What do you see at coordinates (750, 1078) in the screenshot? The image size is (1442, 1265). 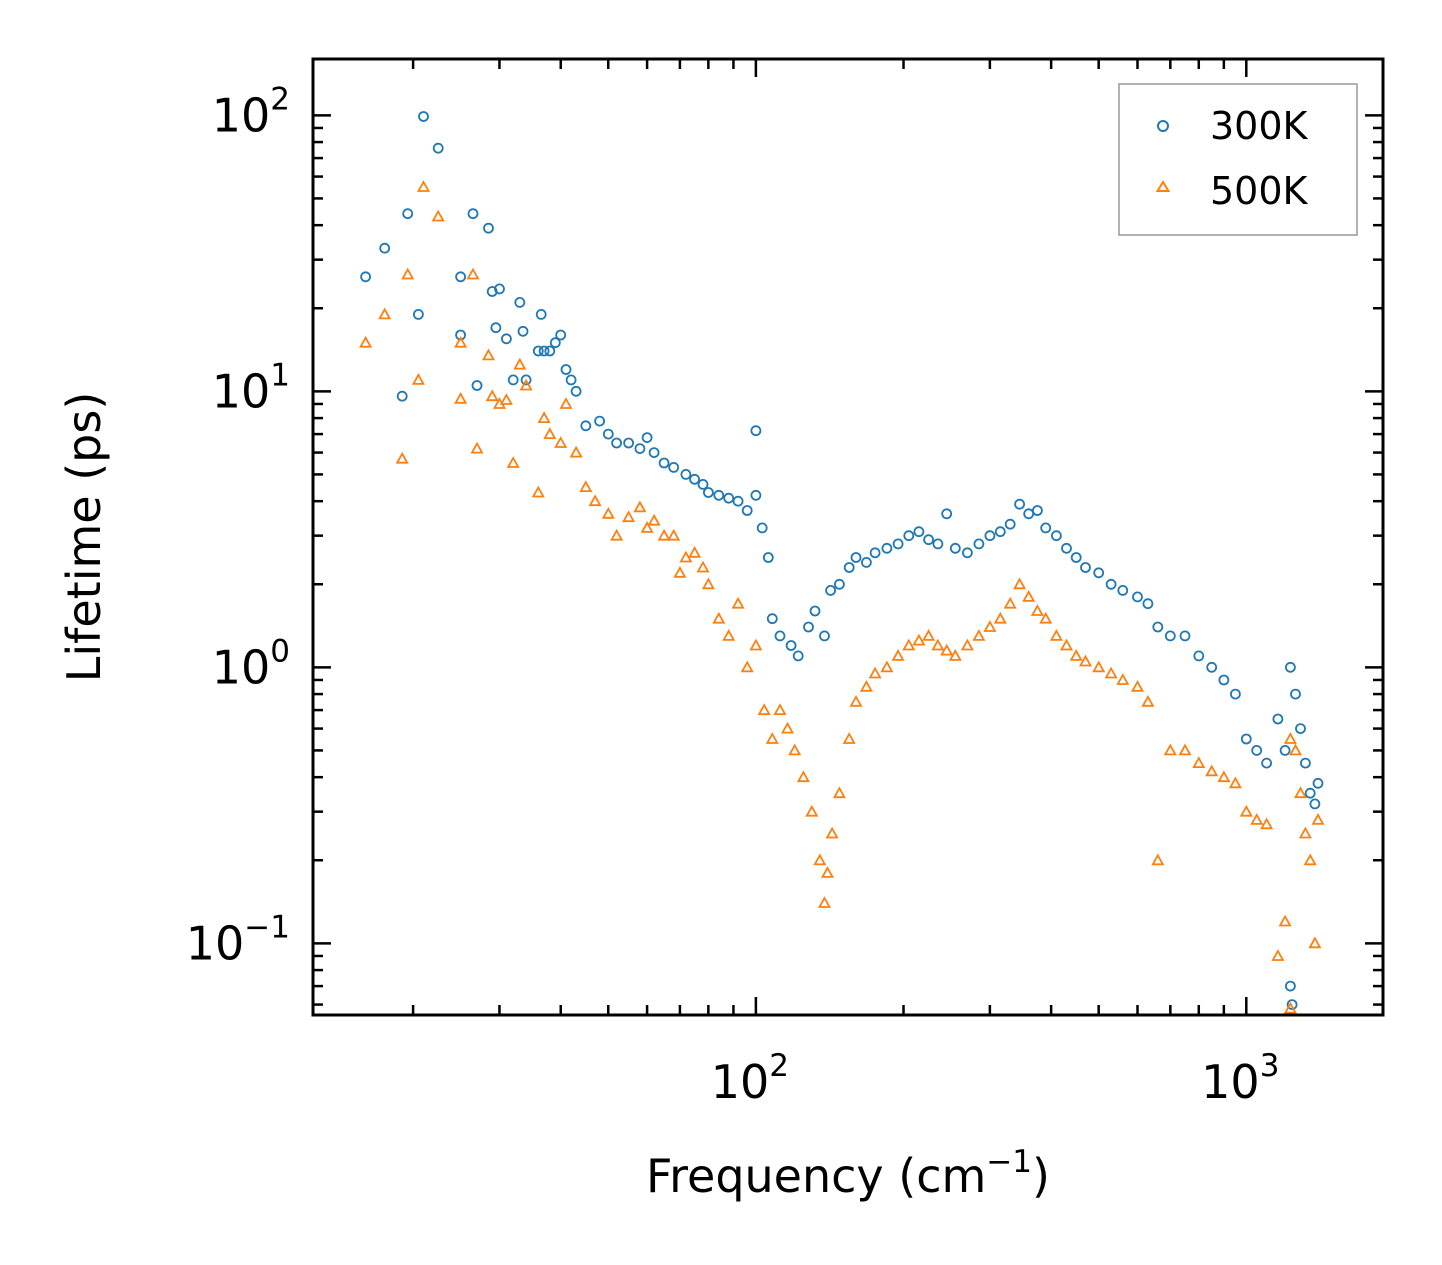 I see `x-tick-label-100: 102` at bounding box center [750, 1078].